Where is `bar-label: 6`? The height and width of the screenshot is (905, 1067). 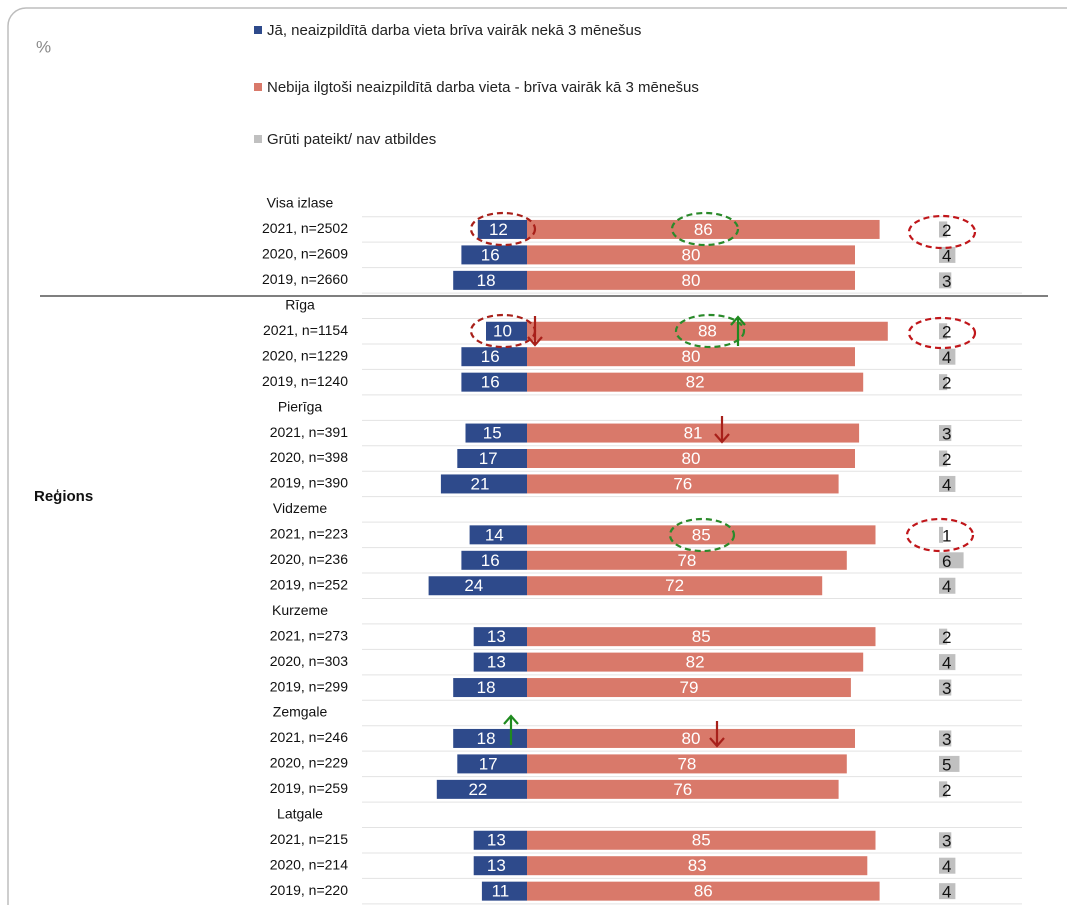 bar-label: 6 is located at coordinates (946, 561).